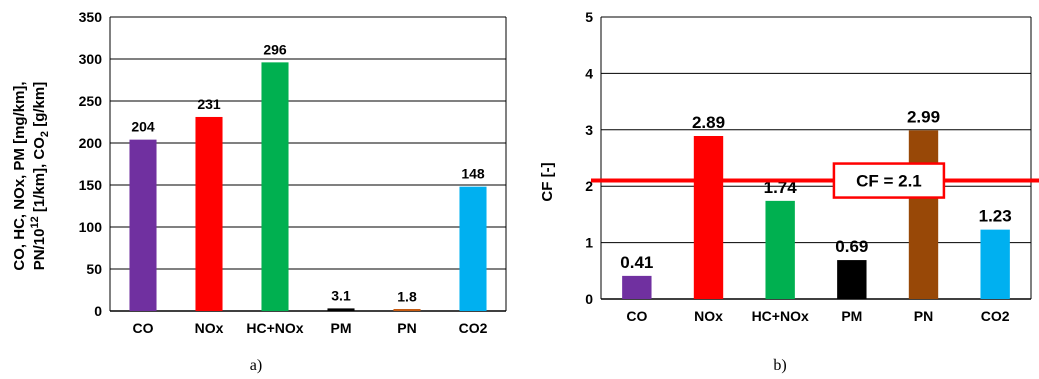 This screenshot has height=379, width=1039. Describe the element at coordinates (91, 101) in the screenshot. I see `y-tick-label: 250` at that location.